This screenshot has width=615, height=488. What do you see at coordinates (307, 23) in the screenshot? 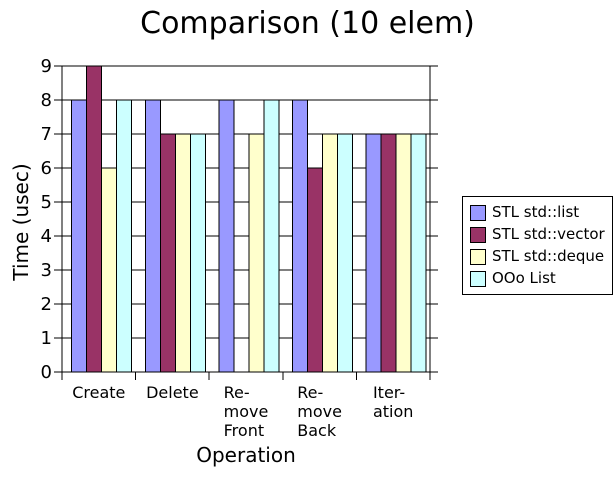
I see `chart-title: Comparison (10 elem)` at bounding box center [307, 23].